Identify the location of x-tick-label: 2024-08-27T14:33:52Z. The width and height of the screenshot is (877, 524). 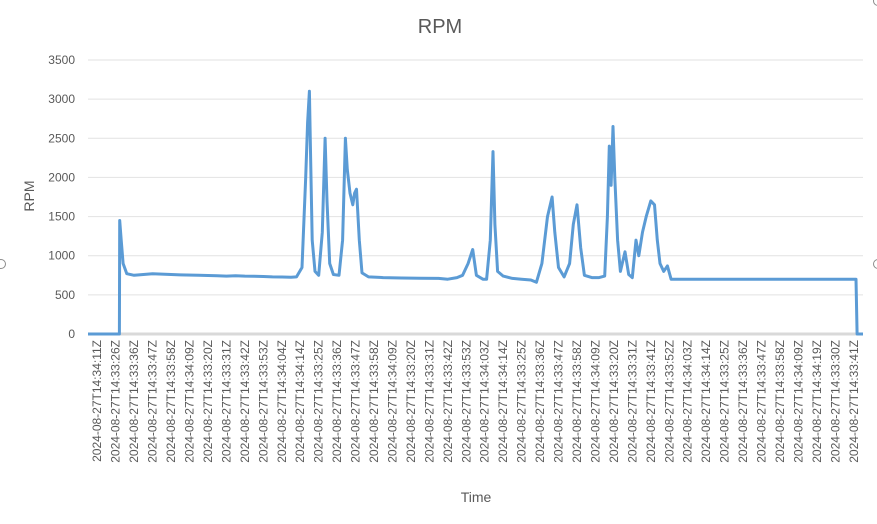
(669, 401).